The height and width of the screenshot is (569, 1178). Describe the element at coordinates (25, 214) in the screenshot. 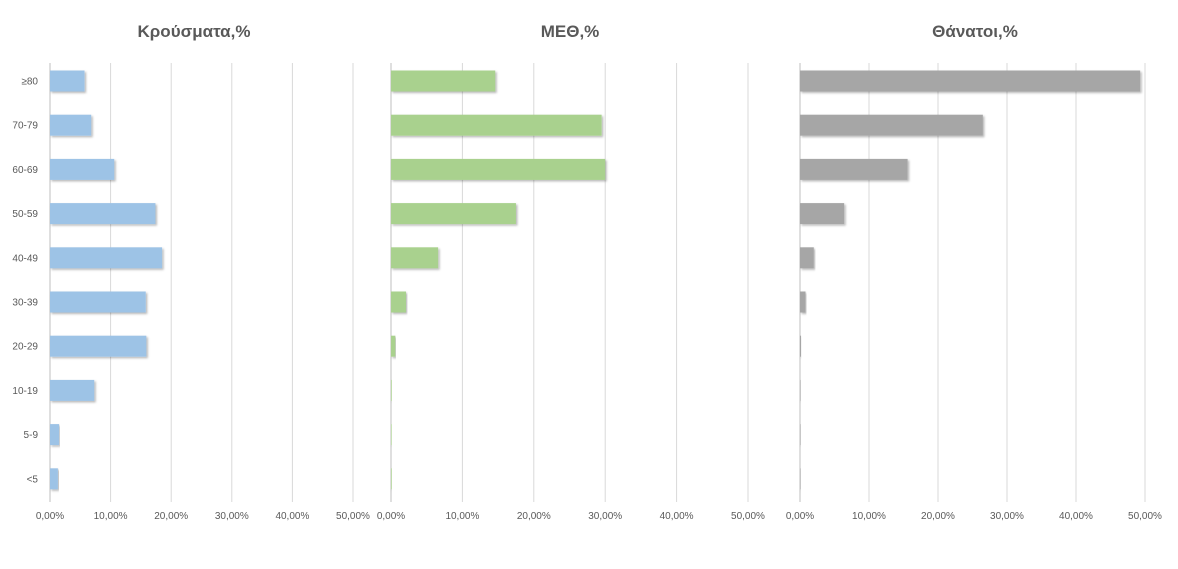

I see `category-label: 50-59` at that location.